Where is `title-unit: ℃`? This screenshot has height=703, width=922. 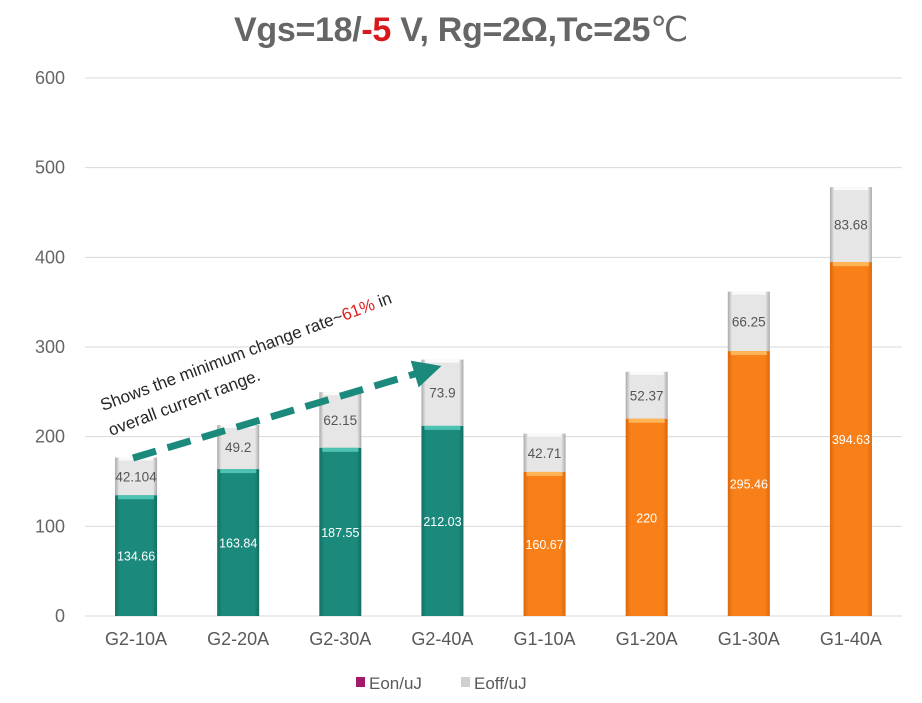 title-unit: ℃ is located at coordinates (669, 30).